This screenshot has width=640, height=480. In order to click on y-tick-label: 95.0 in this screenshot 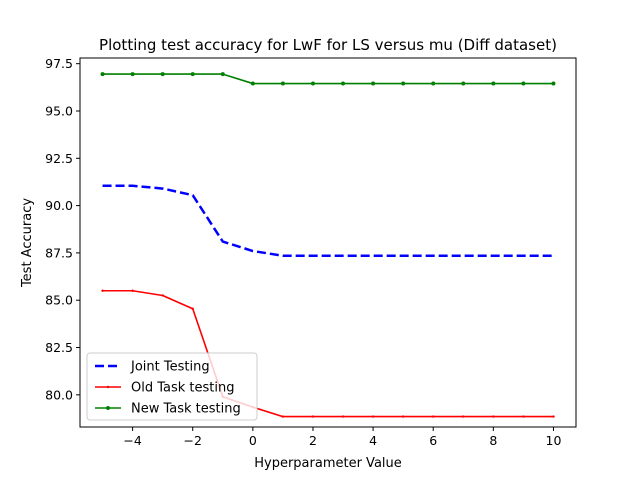, I will do `click(59, 110)`.